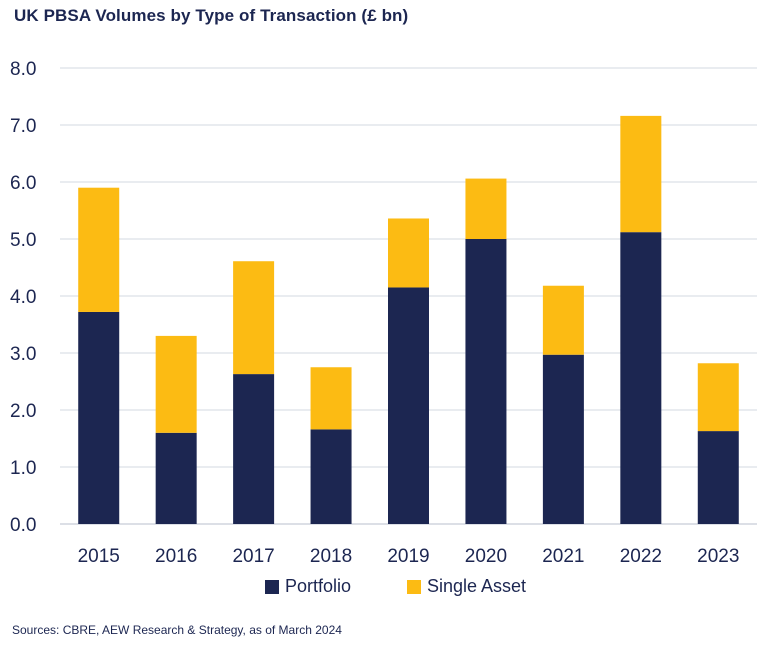  I want to click on x-tick-label: 2023, so click(718, 556).